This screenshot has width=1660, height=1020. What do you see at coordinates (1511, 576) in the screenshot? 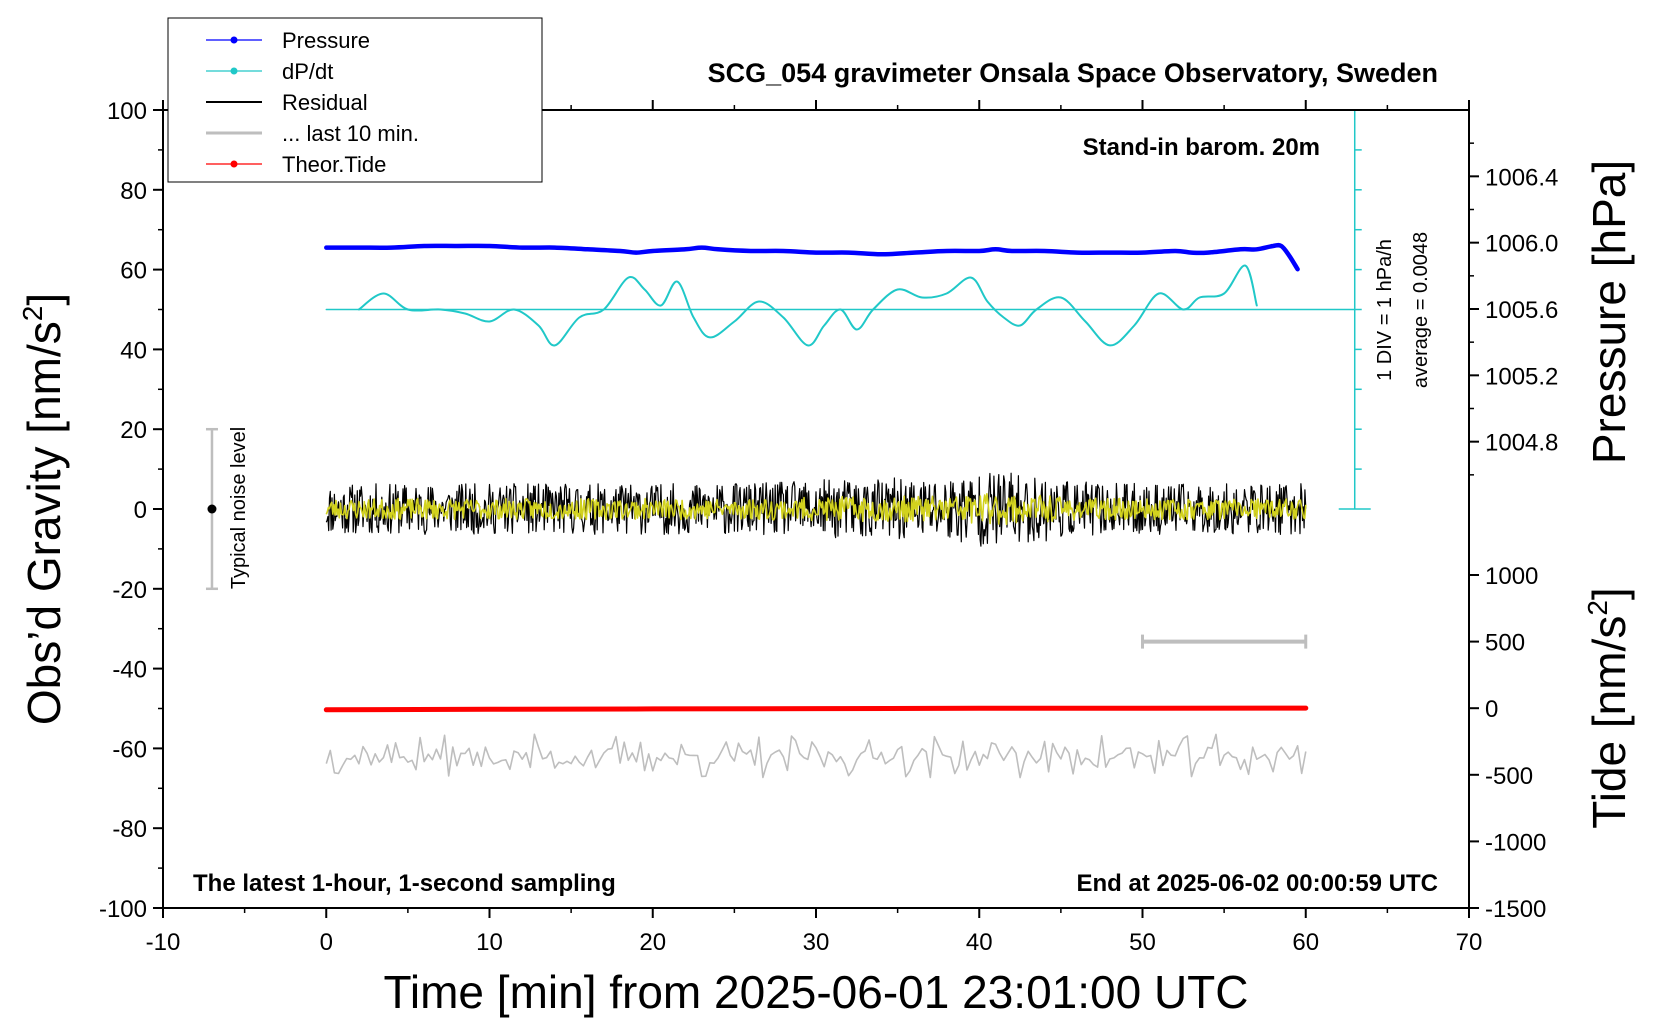
I see `tide-tick-label-5: 1000` at bounding box center [1511, 576].